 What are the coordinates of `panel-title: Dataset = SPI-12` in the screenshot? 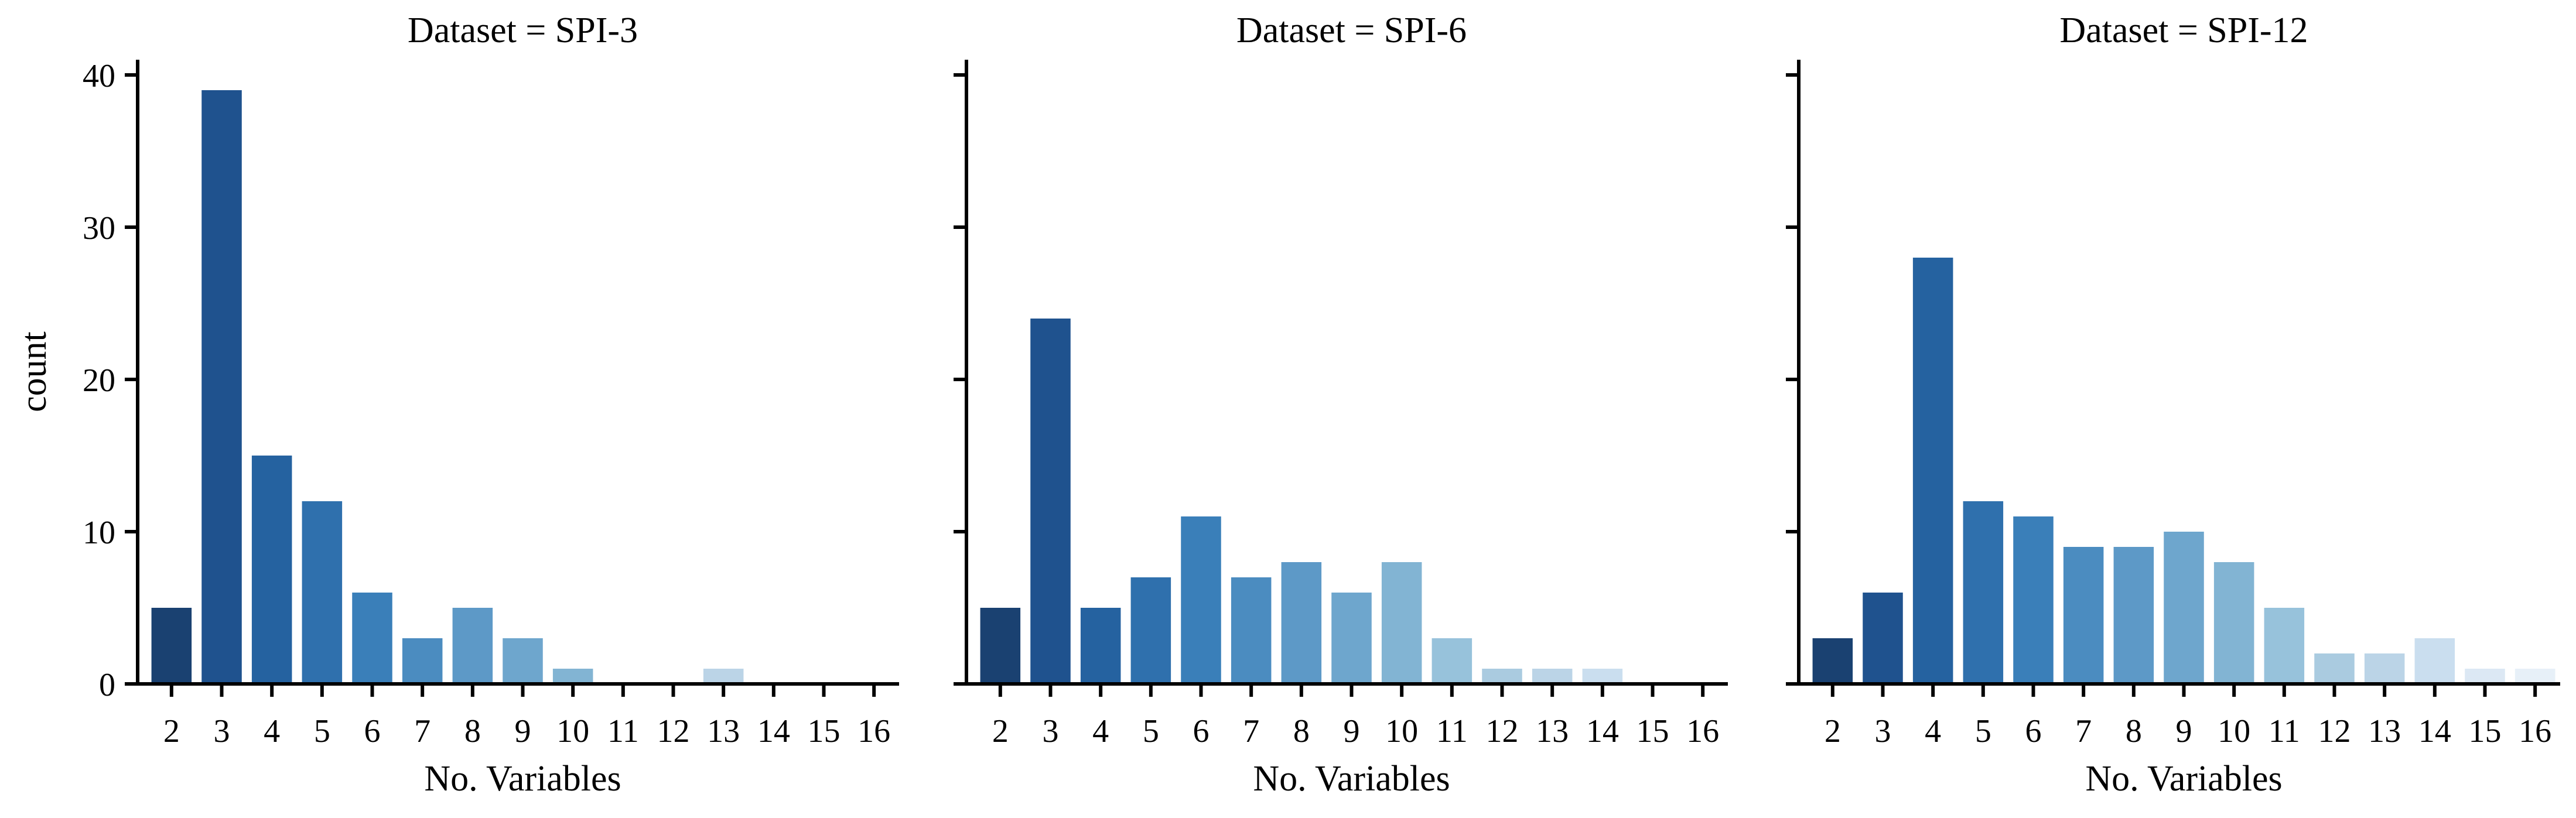 It's located at (2184, 30).